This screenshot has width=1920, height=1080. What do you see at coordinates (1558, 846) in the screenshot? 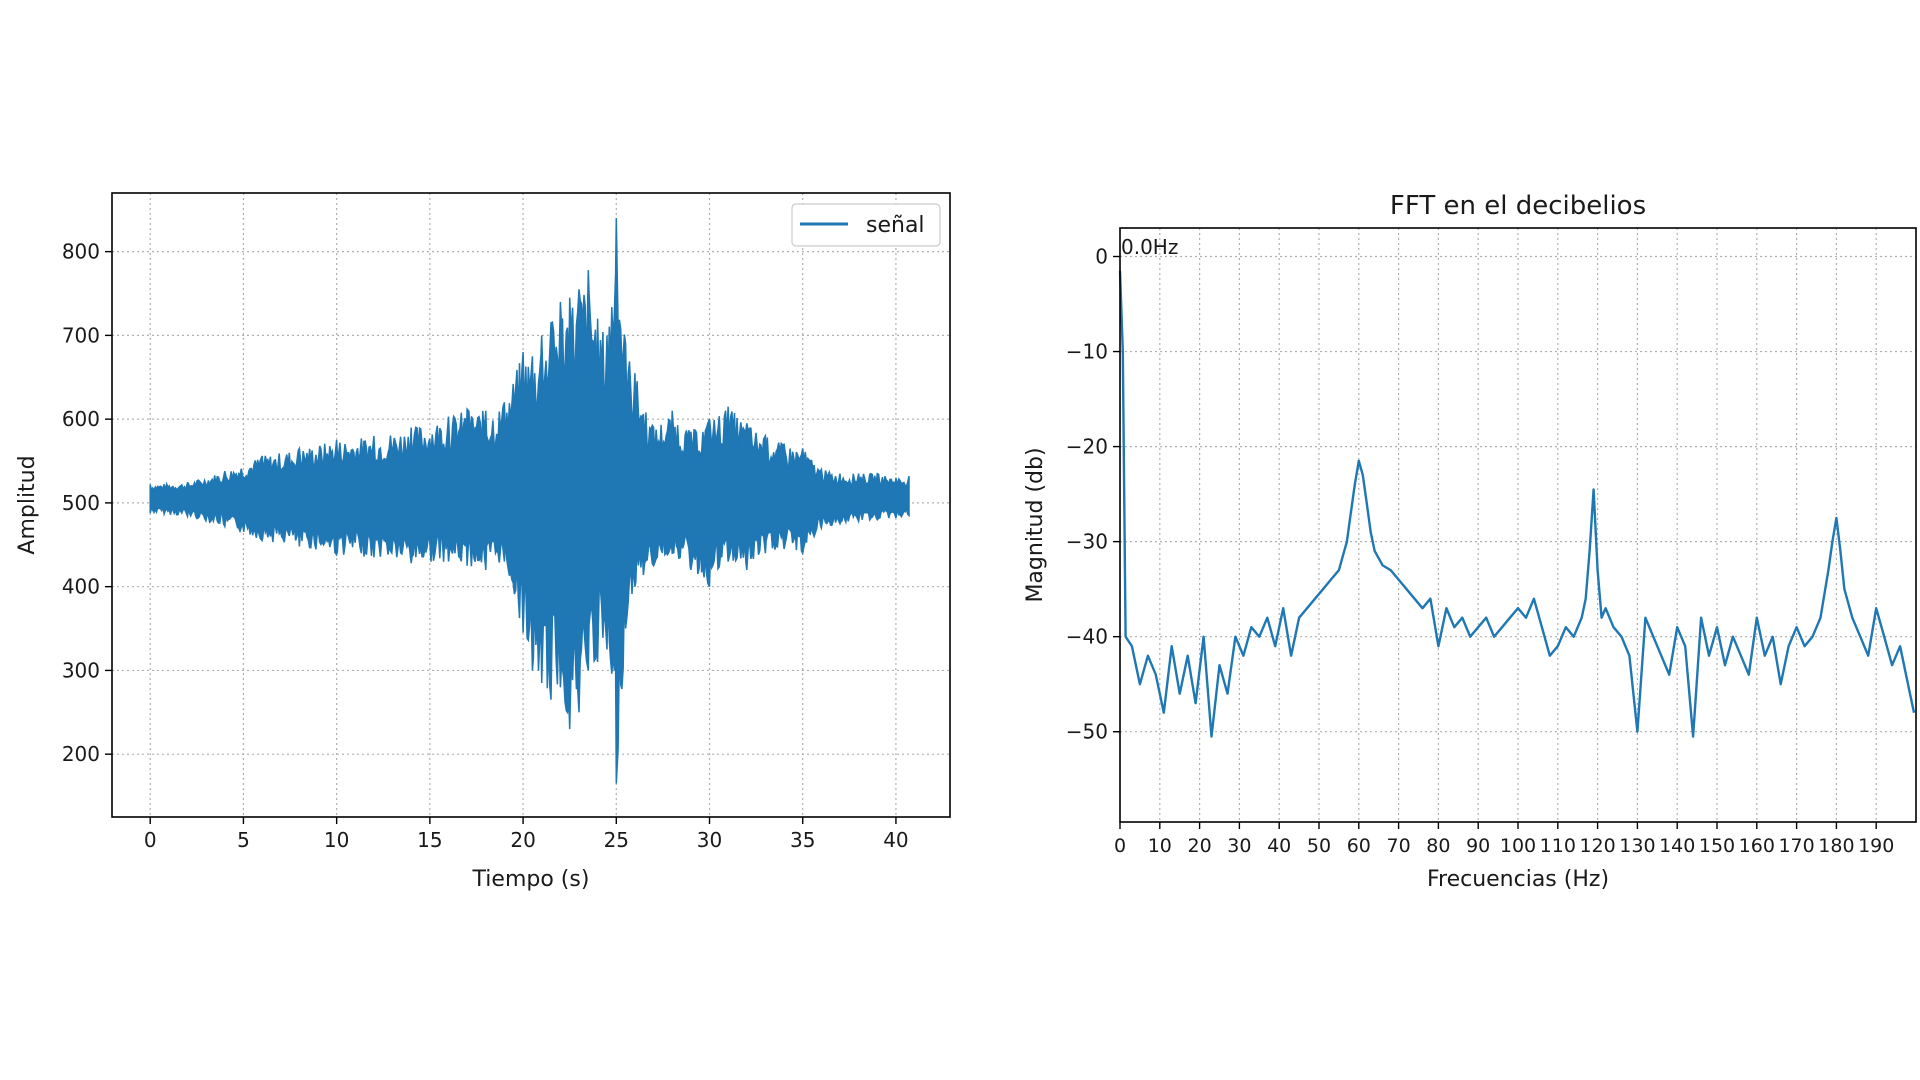
I see `x-tick-label: 110` at bounding box center [1558, 846].